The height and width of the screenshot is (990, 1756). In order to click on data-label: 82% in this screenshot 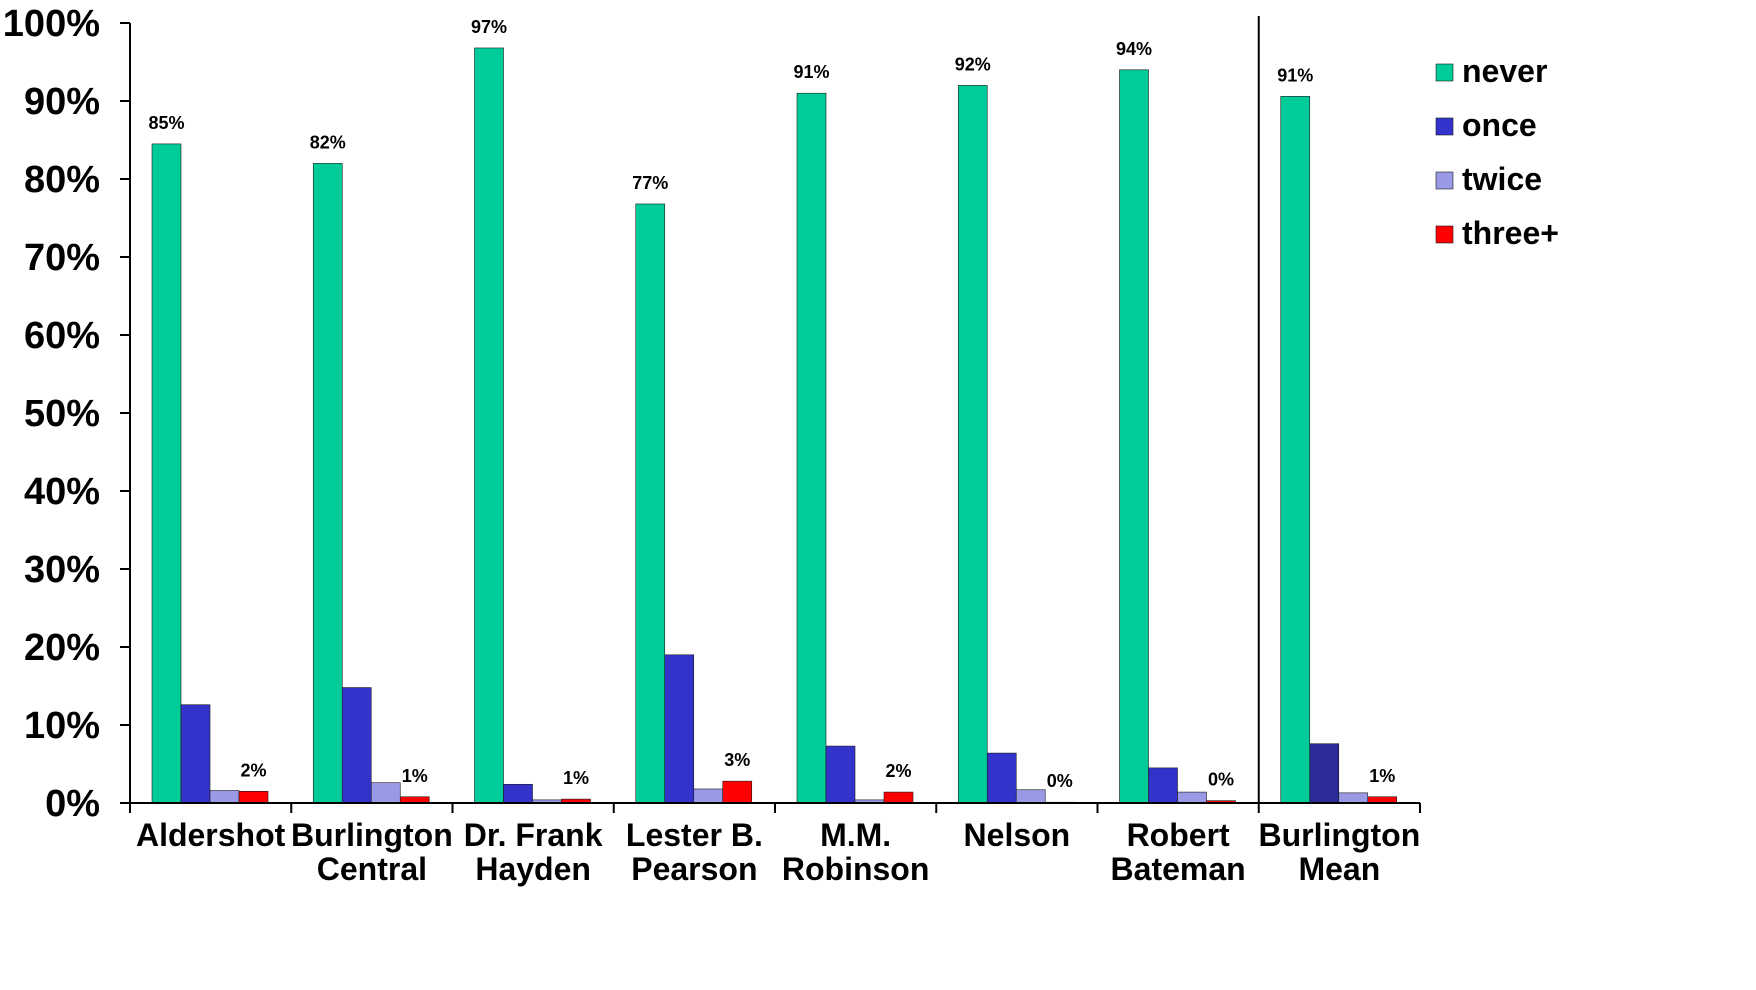, I will do `click(328, 142)`.